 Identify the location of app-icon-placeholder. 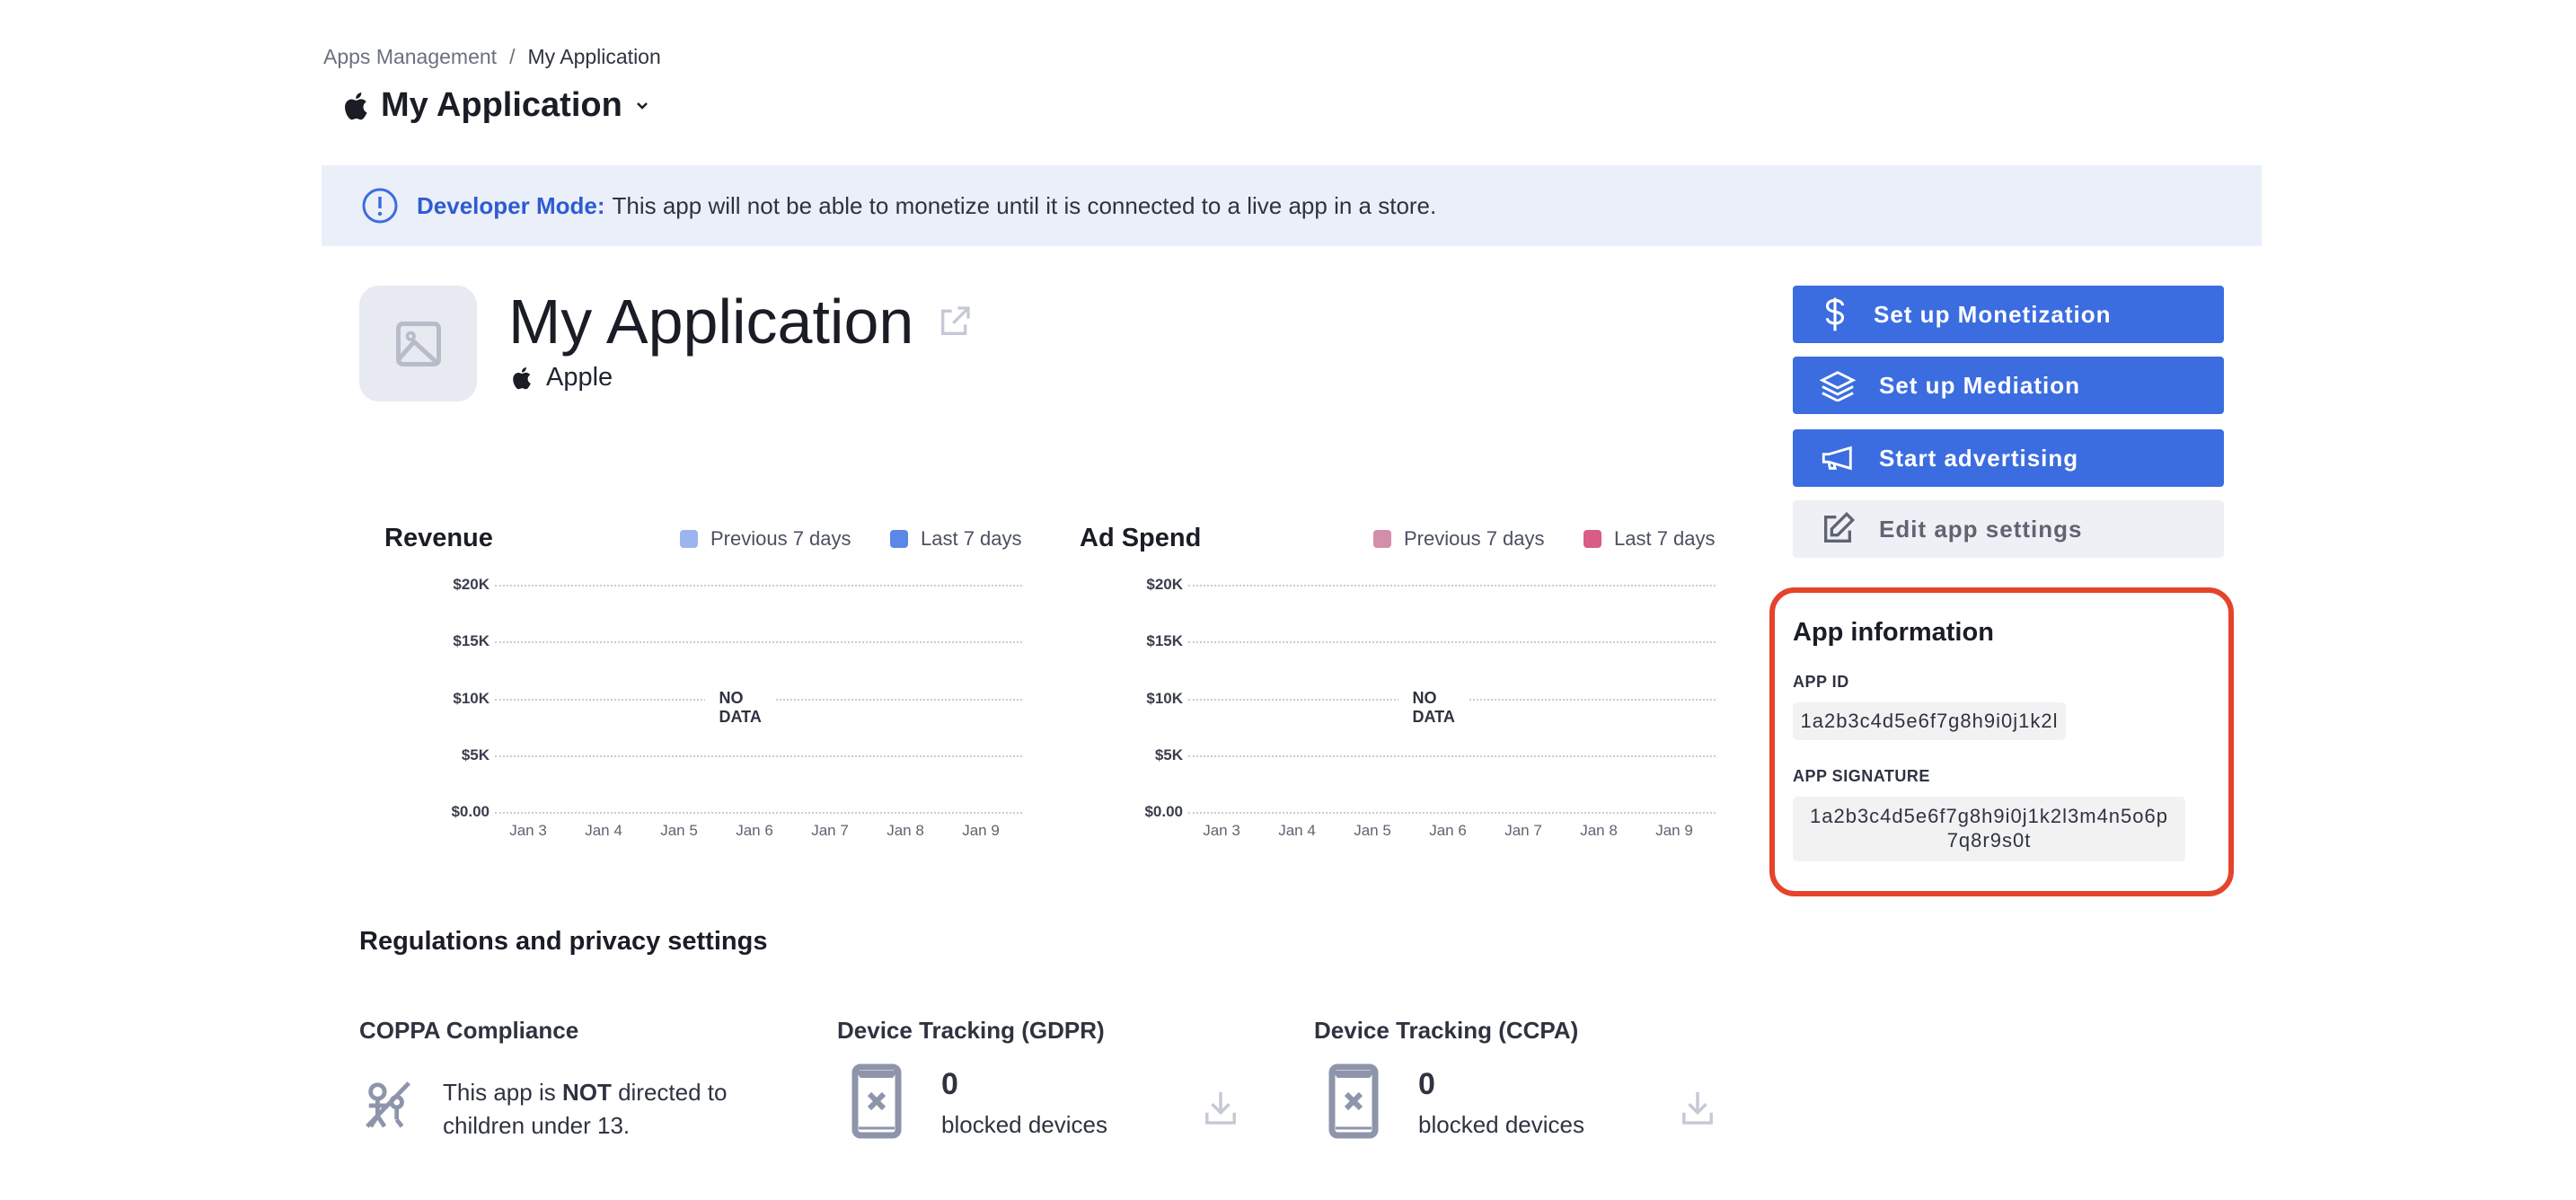
(418, 343).